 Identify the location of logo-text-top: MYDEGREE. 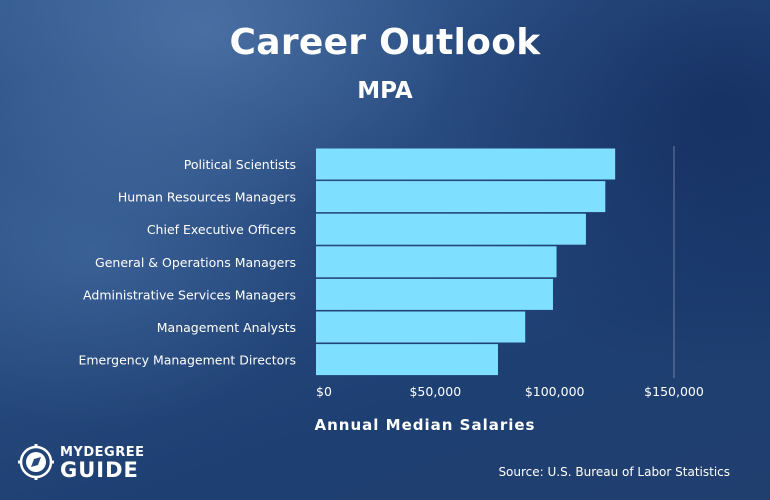
(102, 452).